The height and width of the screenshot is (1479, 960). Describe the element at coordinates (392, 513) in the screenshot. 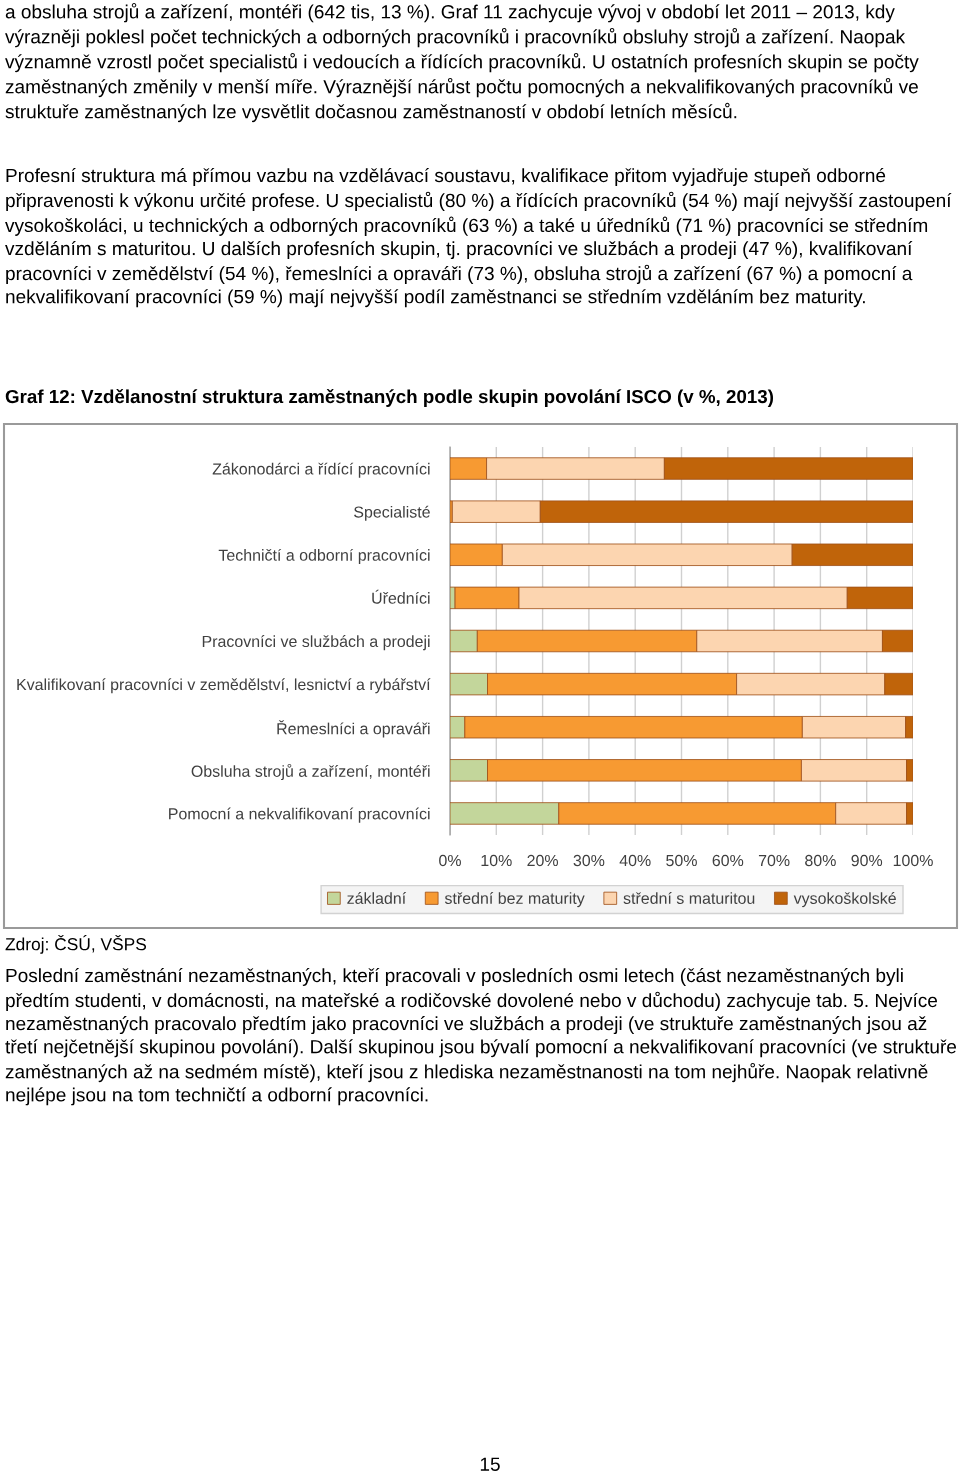

I see `y-tick-label: Specialisté` at that location.